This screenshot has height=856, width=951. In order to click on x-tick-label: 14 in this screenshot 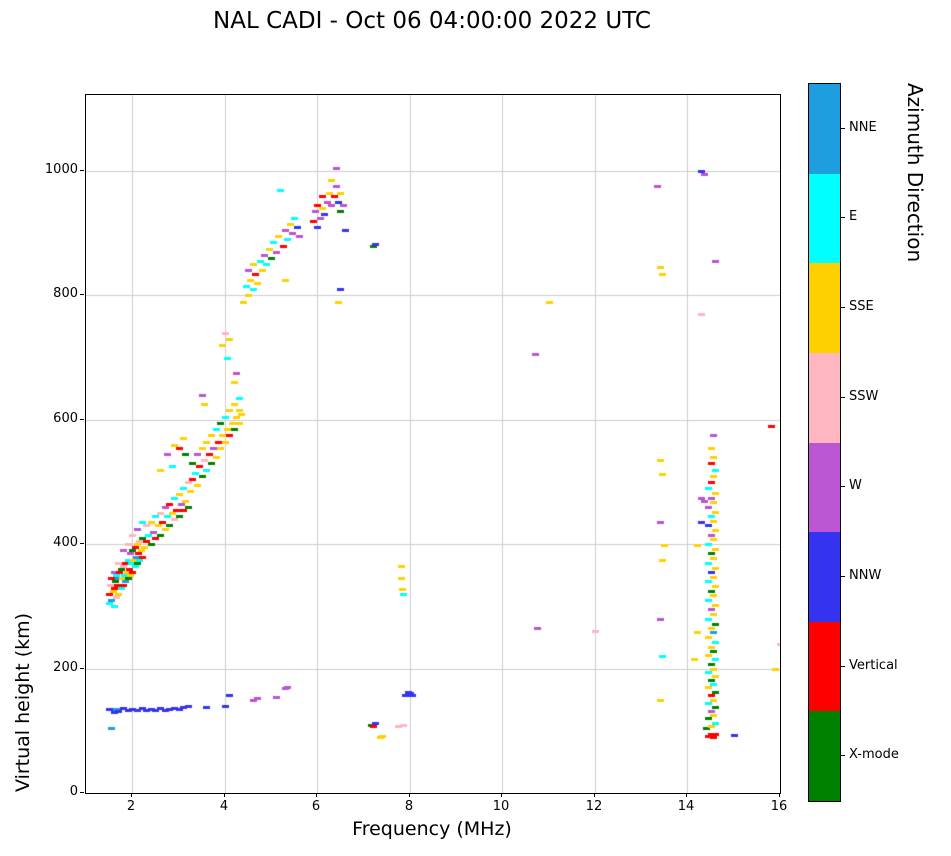, I will do `click(686, 806)`.